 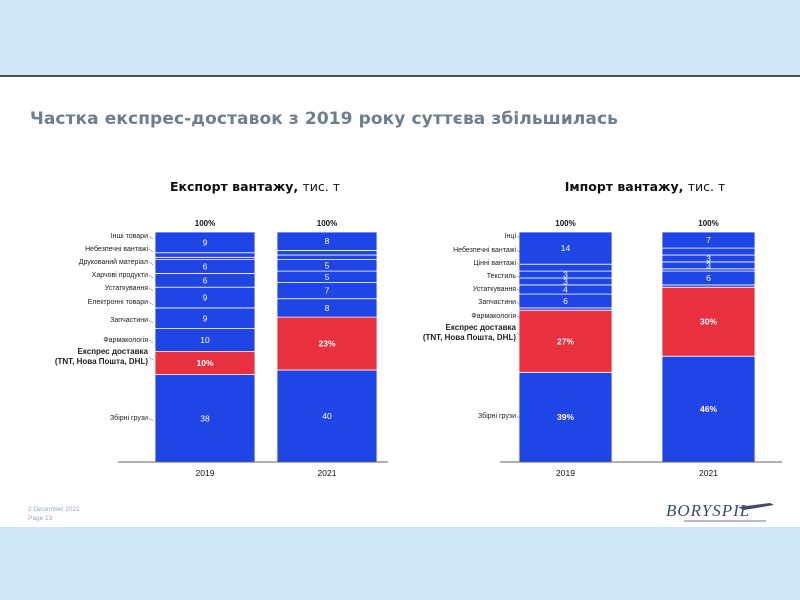 I want to click on chart-title: Експорт вантажу, тис. т, so click(x=255, y=186).